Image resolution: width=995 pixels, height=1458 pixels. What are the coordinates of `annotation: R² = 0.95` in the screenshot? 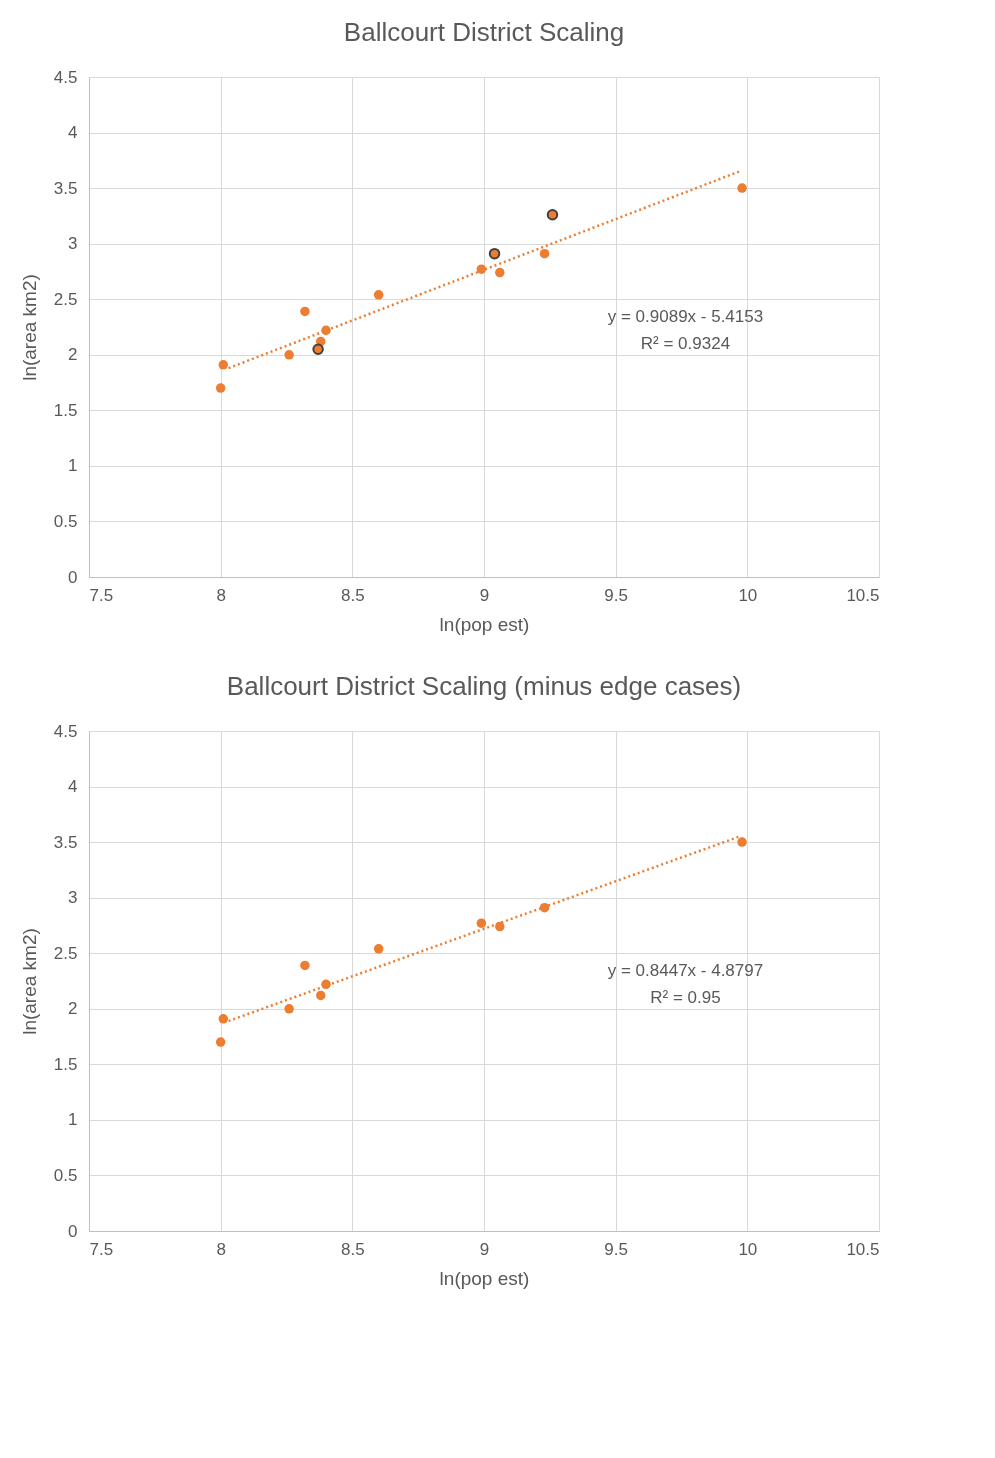 It's located at (685, 997).